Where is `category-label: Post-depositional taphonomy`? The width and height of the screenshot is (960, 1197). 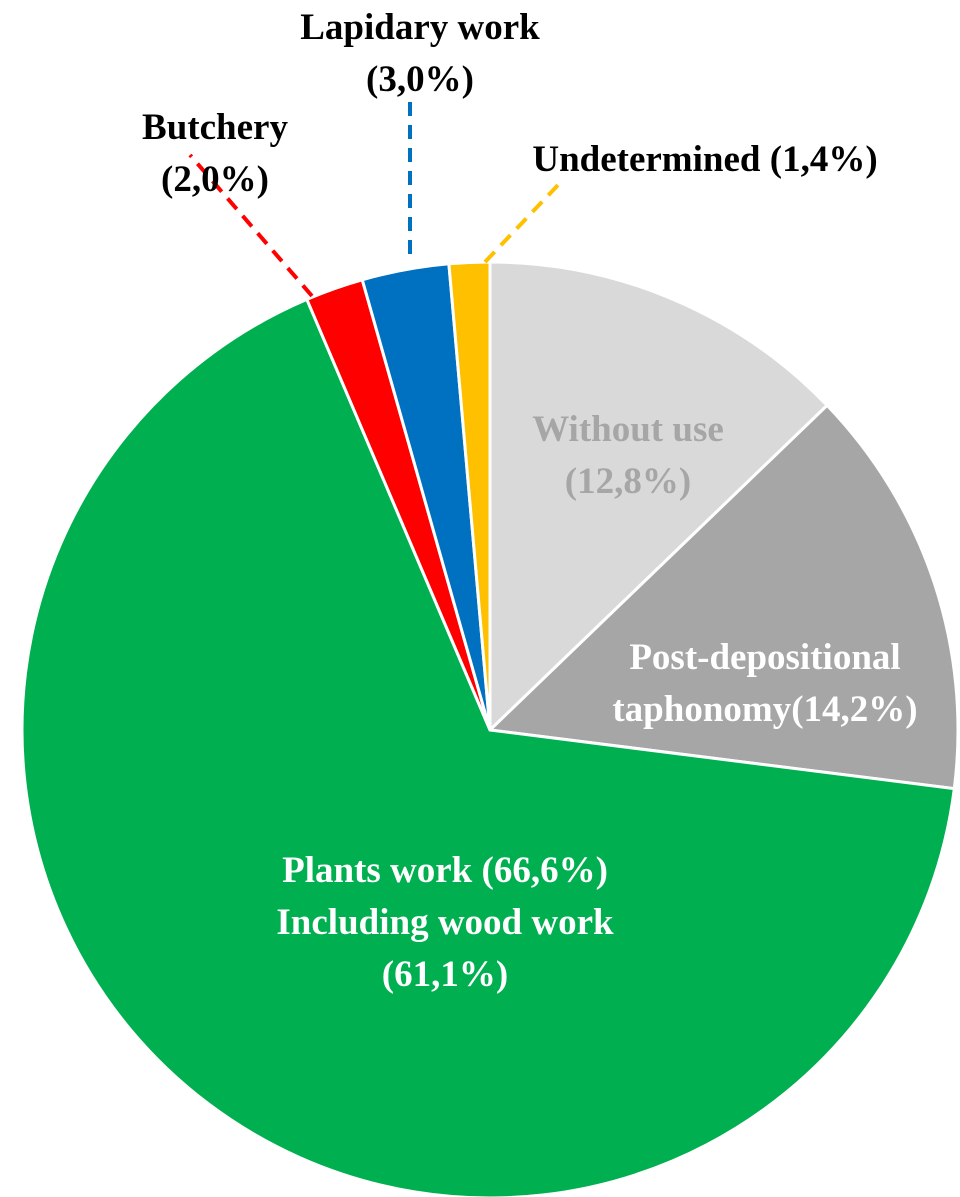 category-label: Post-depositional taphonomy is located at coordinates (756, 683).